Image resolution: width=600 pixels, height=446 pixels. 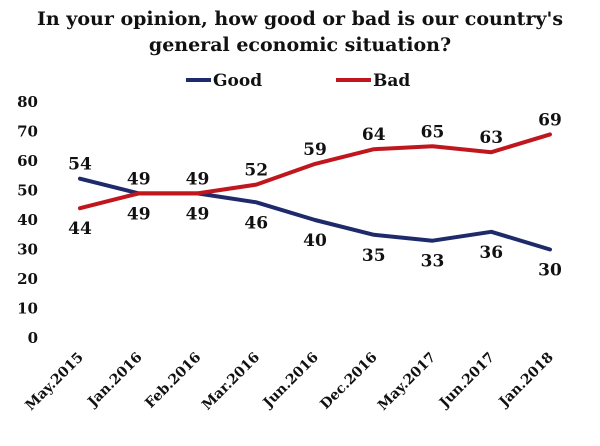 I want to click on y-tick-label: 30, so click(x=27, y=250).